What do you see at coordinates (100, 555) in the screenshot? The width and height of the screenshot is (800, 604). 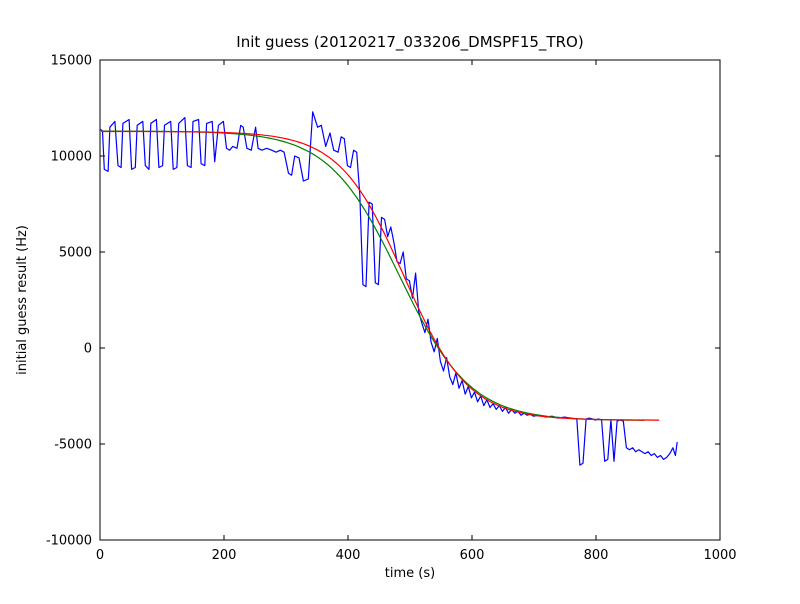 I see `x-tick-label: 0` at bounding box center [100, 555].